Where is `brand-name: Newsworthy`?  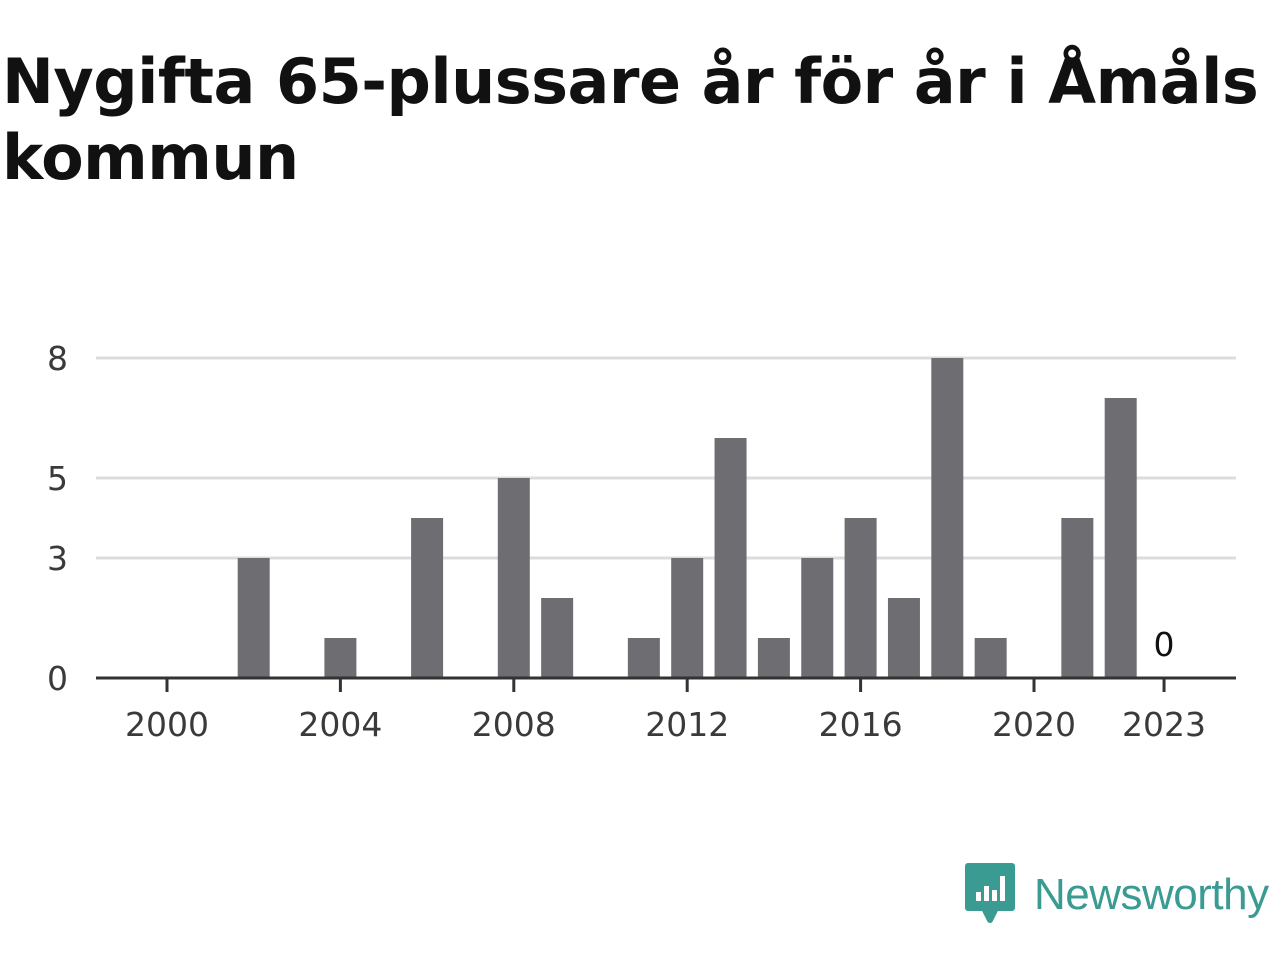 brand-name: Newsworthy is located at coordinates (1151, 894).